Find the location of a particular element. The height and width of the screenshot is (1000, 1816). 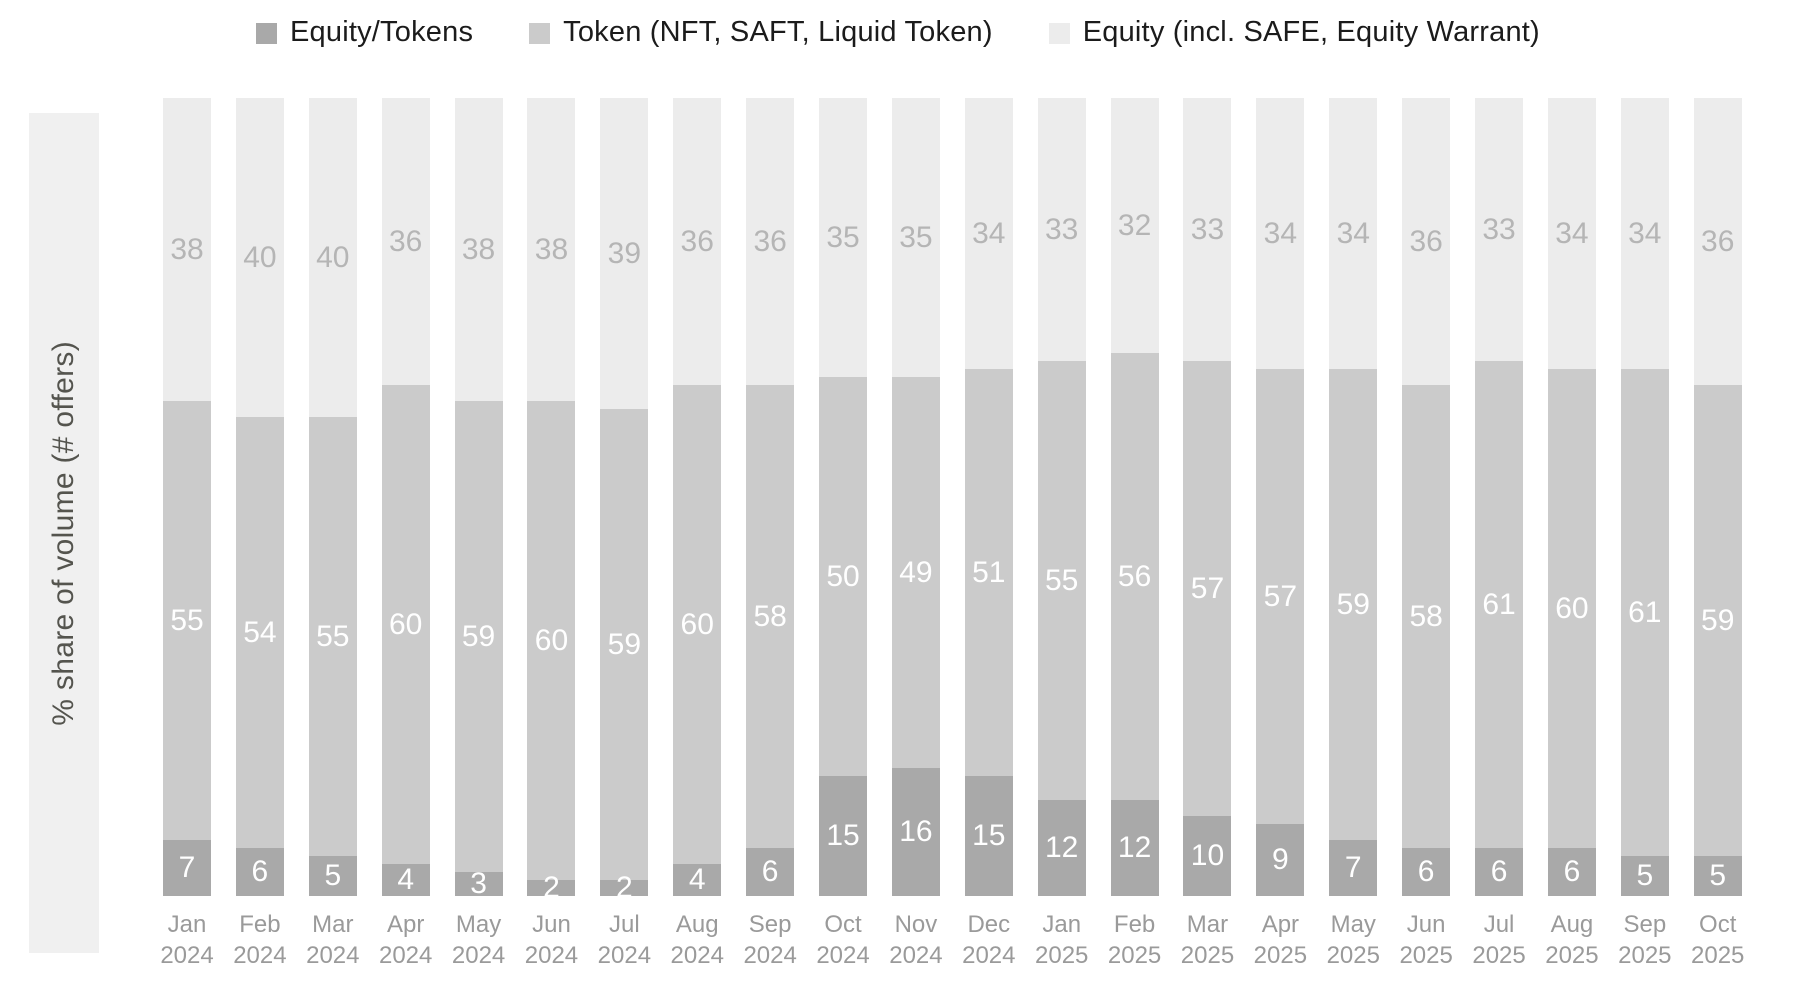

stacked-bar: 33 61 6 is located at coordinates (1499, 497).